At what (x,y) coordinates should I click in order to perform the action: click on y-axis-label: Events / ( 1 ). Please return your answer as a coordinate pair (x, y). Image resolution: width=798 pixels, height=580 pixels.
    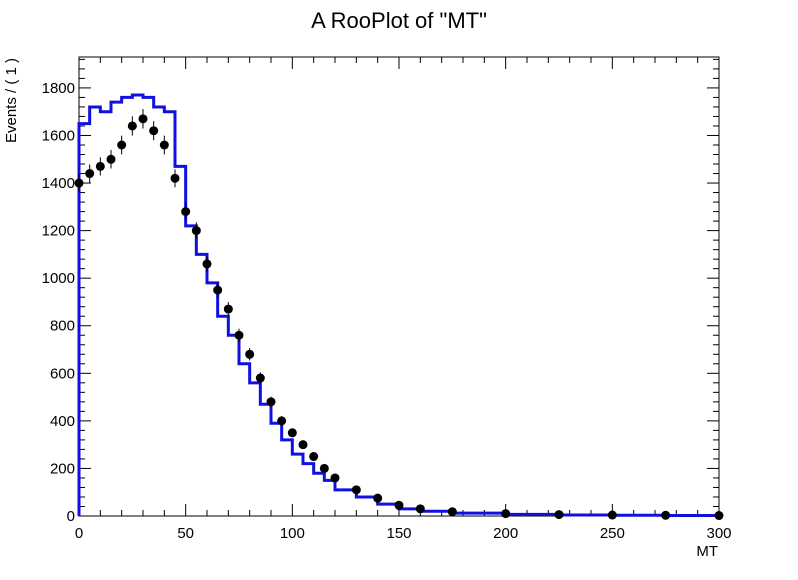
    Looking at the image, I should click on (11, 100).